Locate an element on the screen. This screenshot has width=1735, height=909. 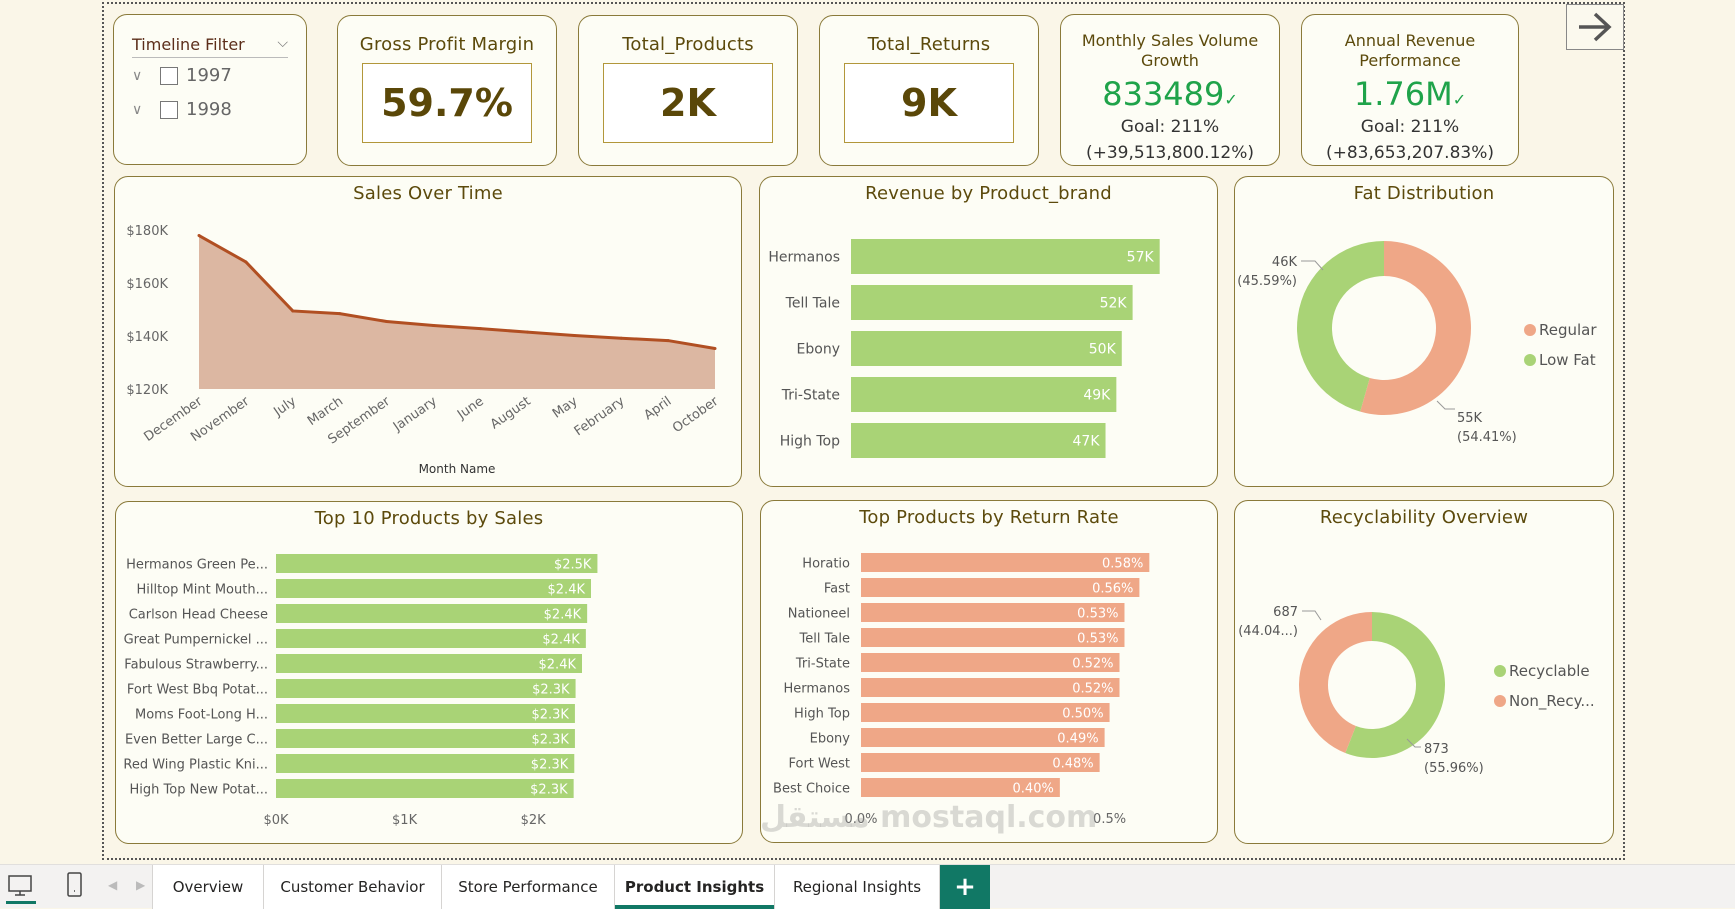
add-page-button: + is located at coordinates (965, 887).